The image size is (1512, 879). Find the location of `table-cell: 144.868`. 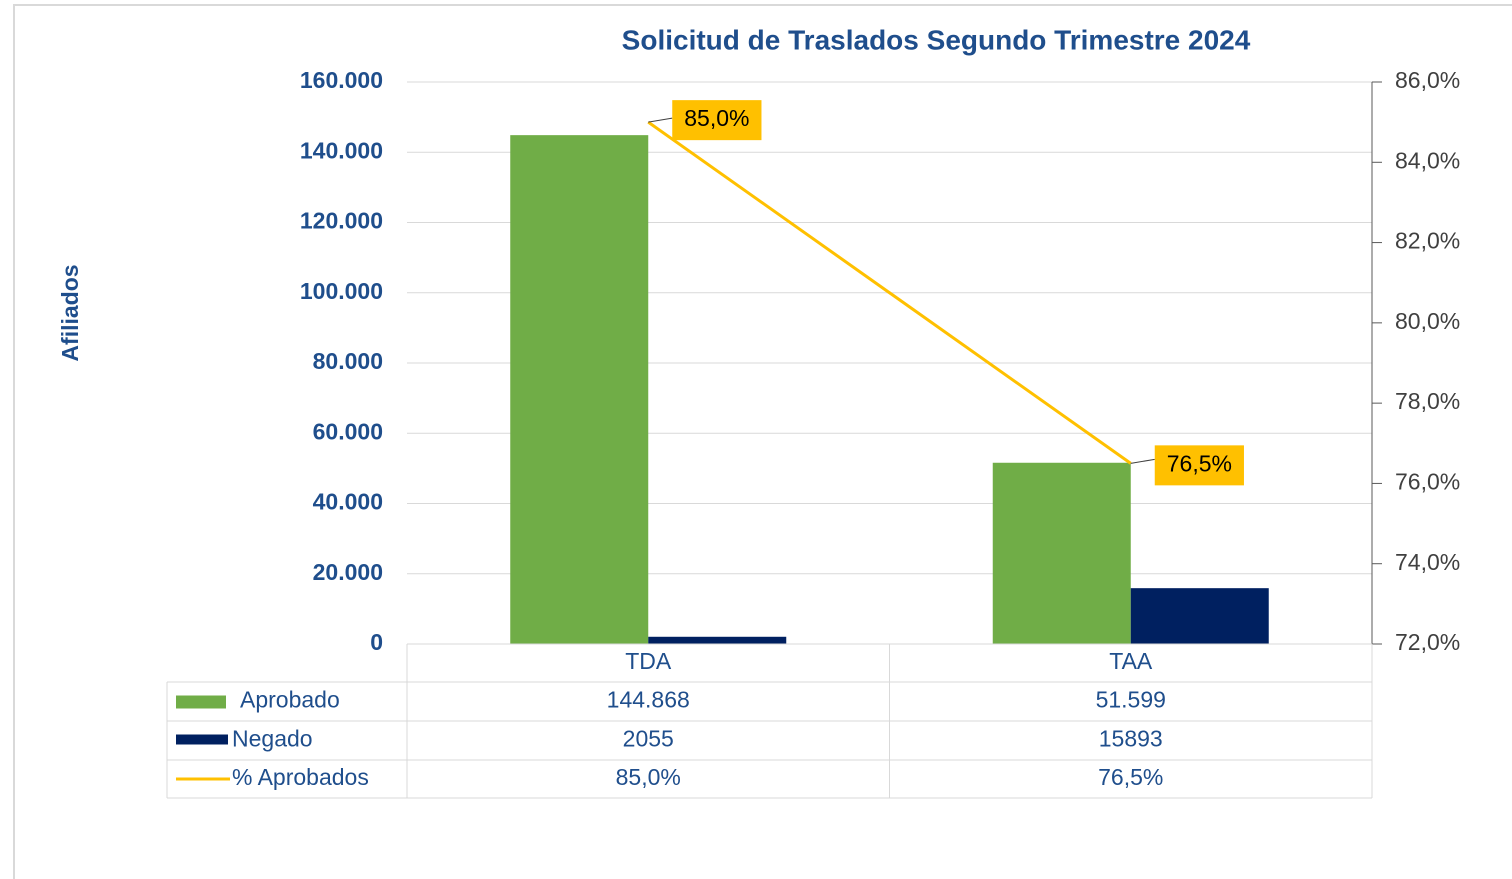

table-cell: 144.868 is located at coordinates (648, 700).